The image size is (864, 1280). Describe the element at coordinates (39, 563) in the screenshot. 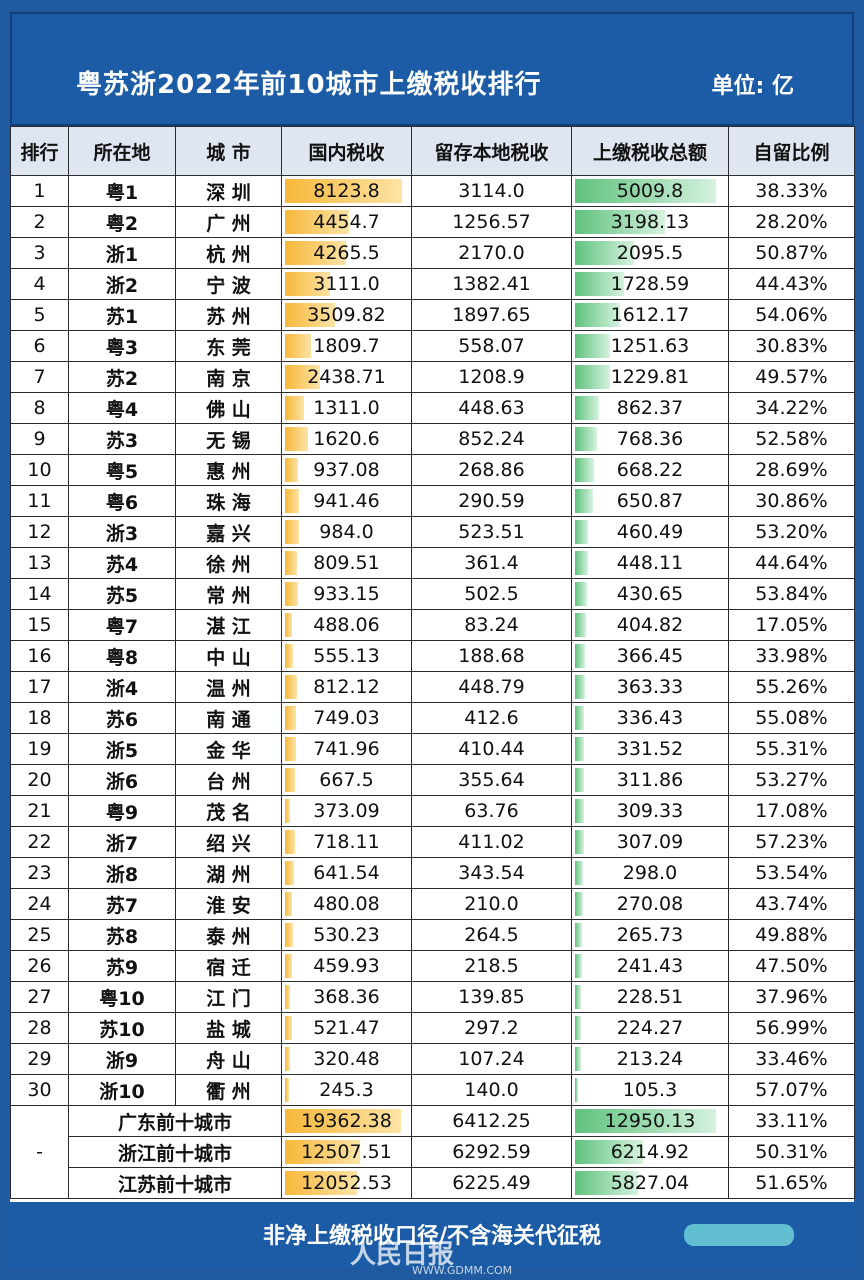

I see `rank-cell: 13` at that location.